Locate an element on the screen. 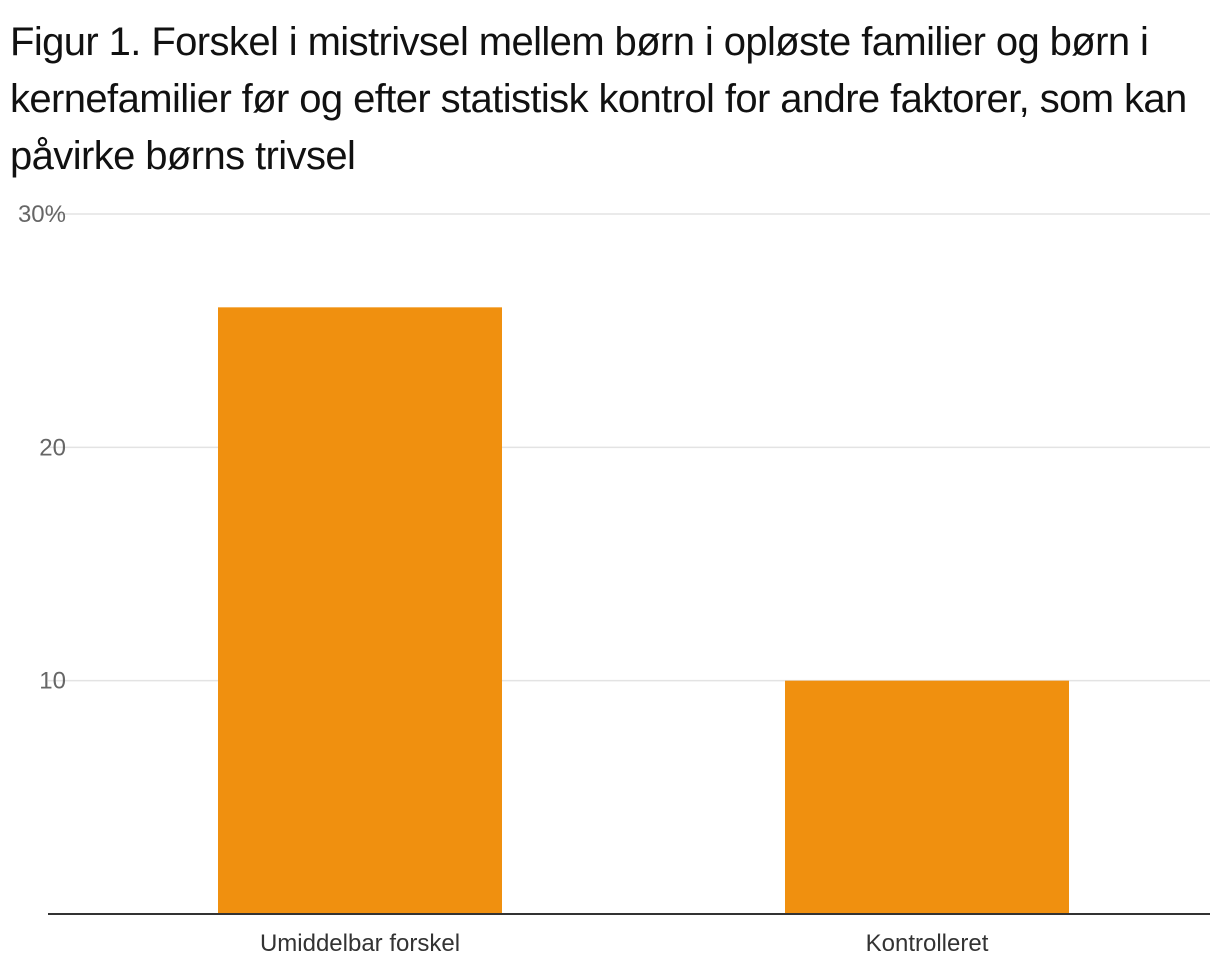 Image resolution: width=1220 pixels, height=974 pixels. x-axis-category-labels: Umiddelbar forskel Kontrolleret is located at coordinates (624, 943).